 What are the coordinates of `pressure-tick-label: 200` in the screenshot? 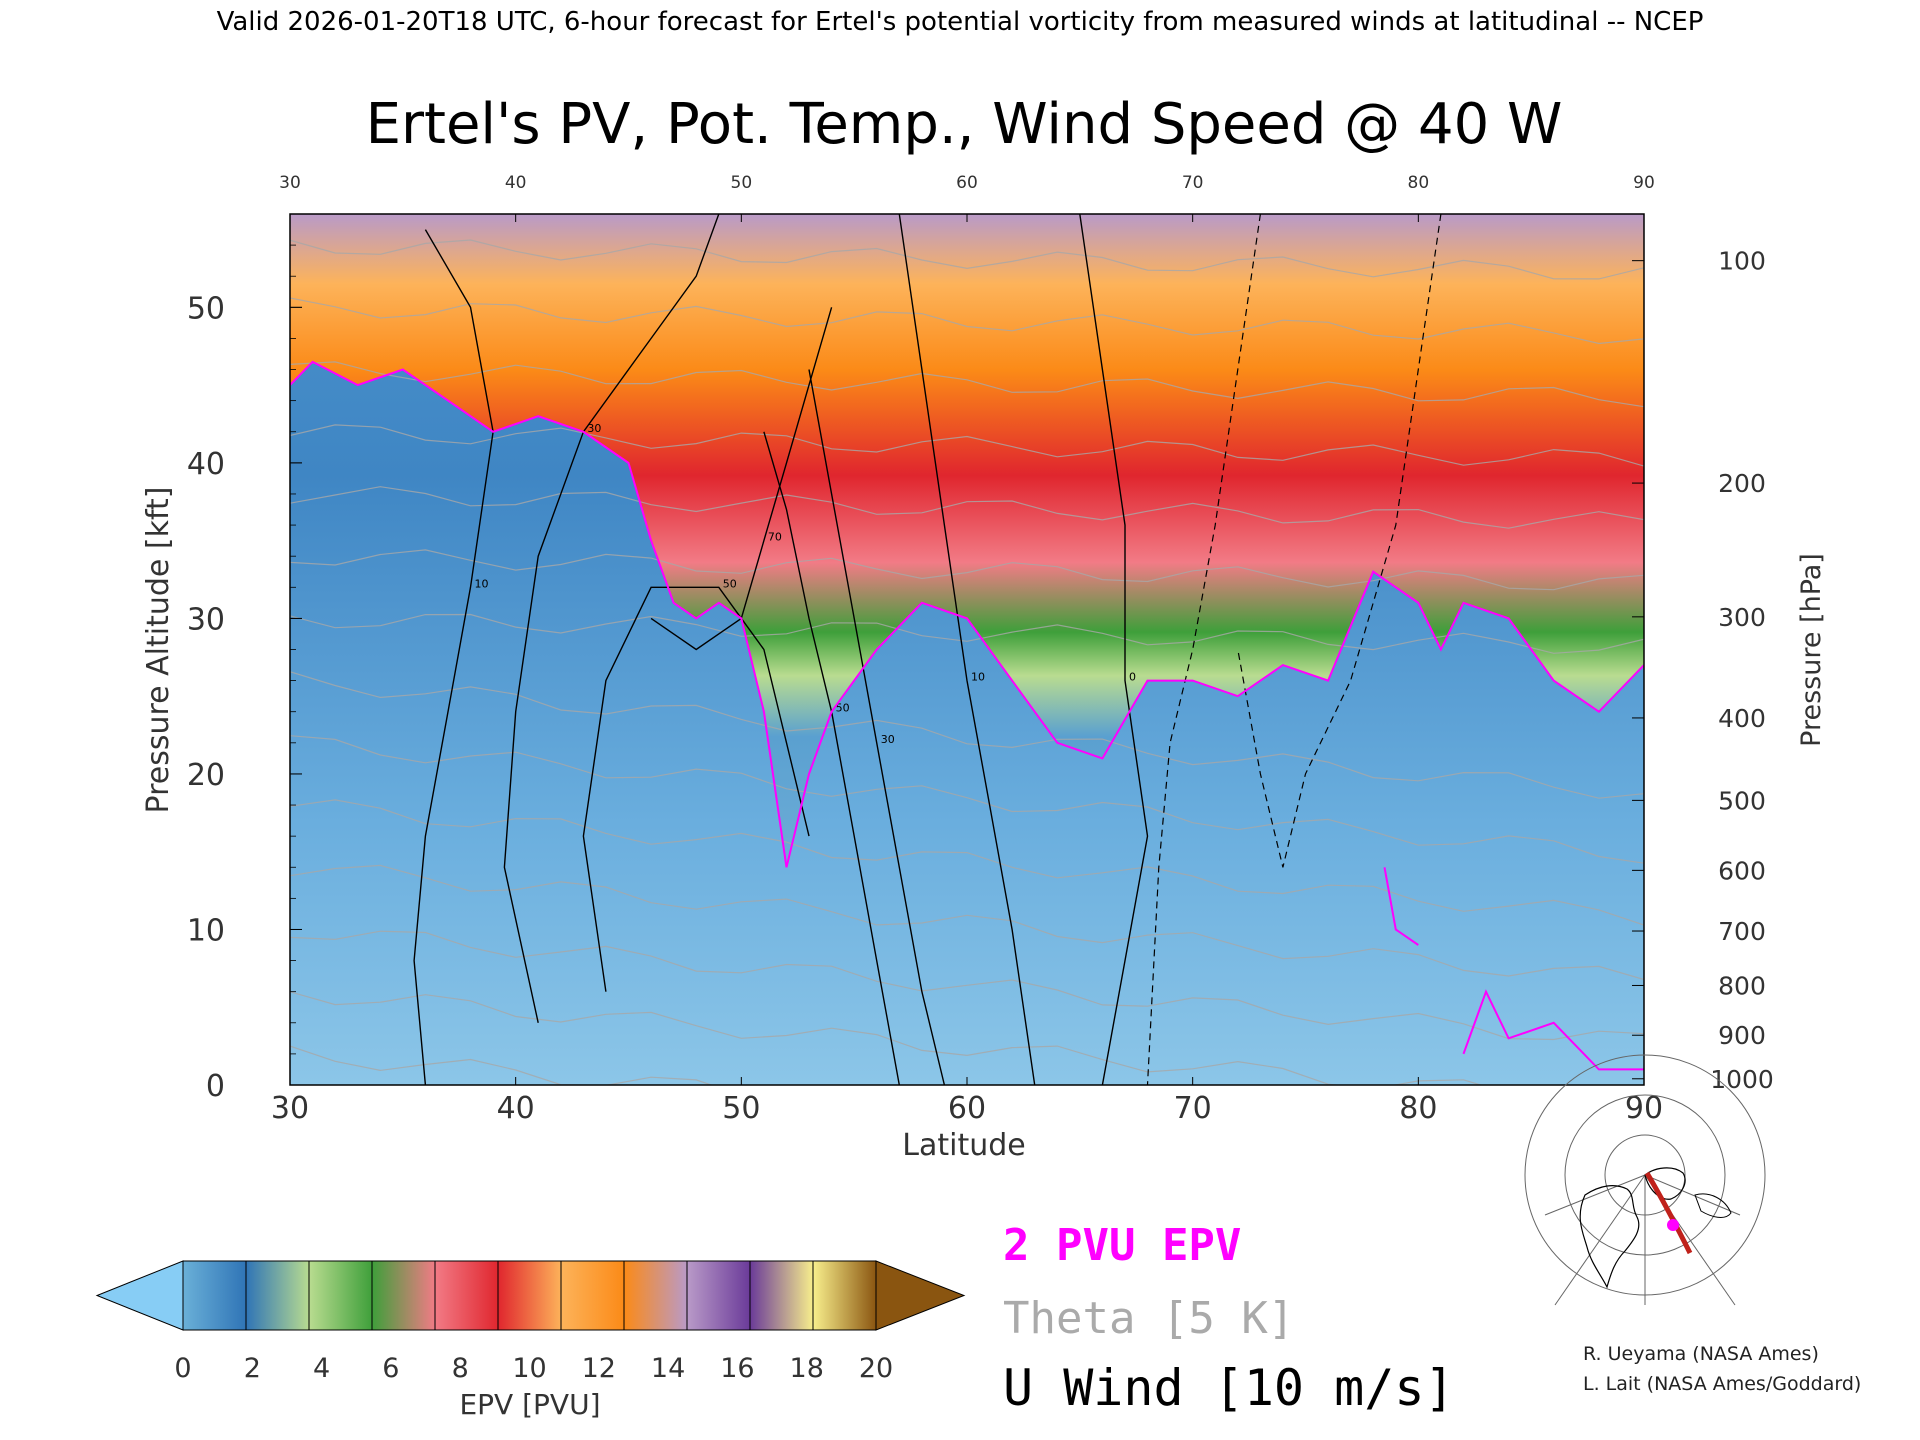 It's located at (1742, 483).